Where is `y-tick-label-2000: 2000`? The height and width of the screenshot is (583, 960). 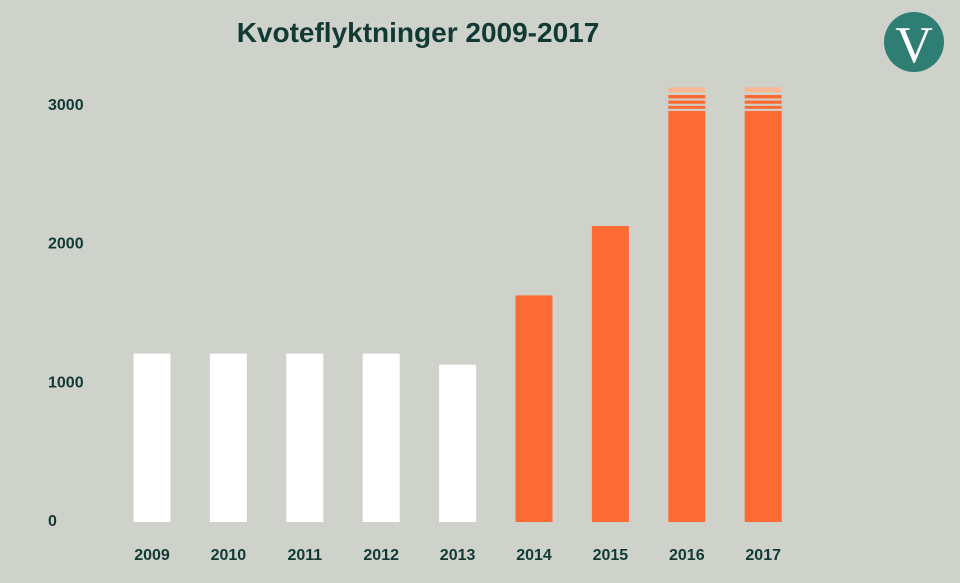
y-tick-label-2000: 2000 is located at coordinates (66, 244).